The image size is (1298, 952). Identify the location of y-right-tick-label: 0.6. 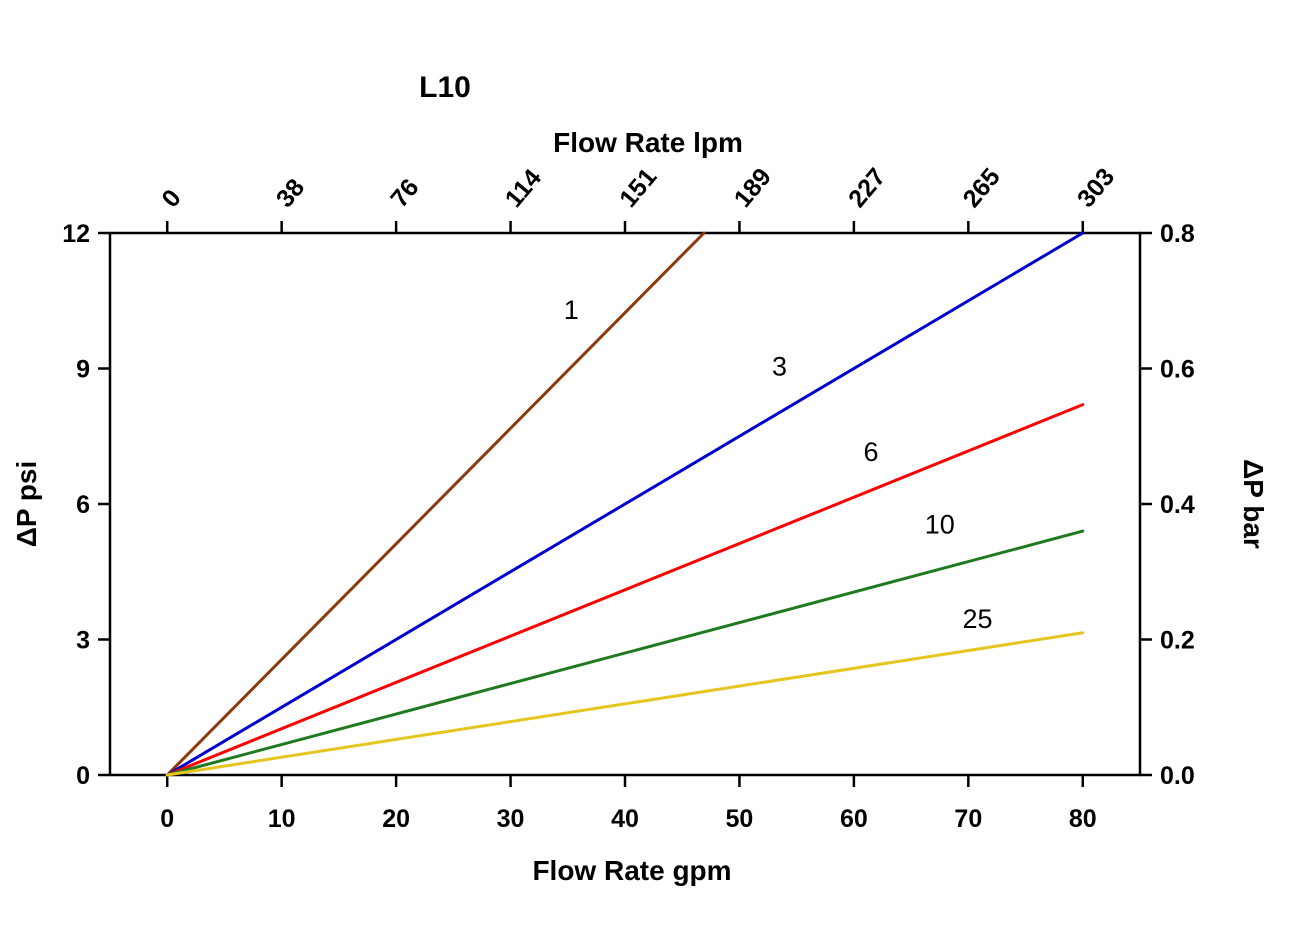
(1177, 370).